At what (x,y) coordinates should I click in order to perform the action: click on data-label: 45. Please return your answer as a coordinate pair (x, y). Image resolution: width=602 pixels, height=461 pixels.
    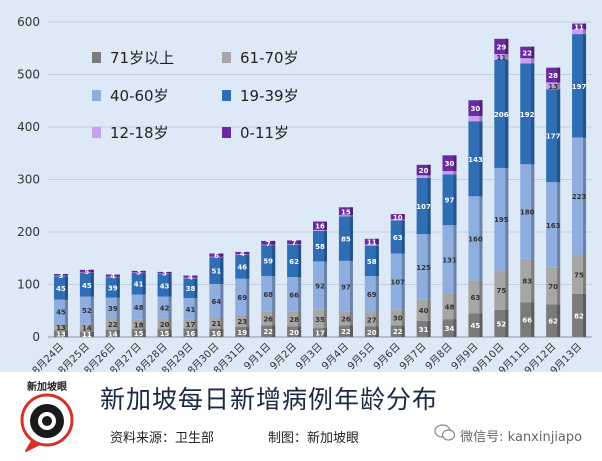
    Looking at the image, I should click on (61, 289).